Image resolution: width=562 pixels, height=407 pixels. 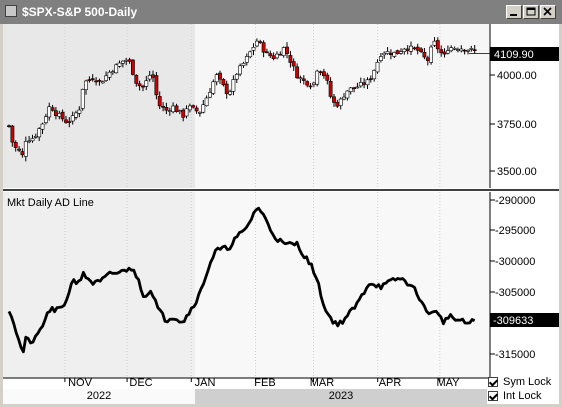 I want to click on price-tick-3750: 3750.00, so click(x=513, y=125).